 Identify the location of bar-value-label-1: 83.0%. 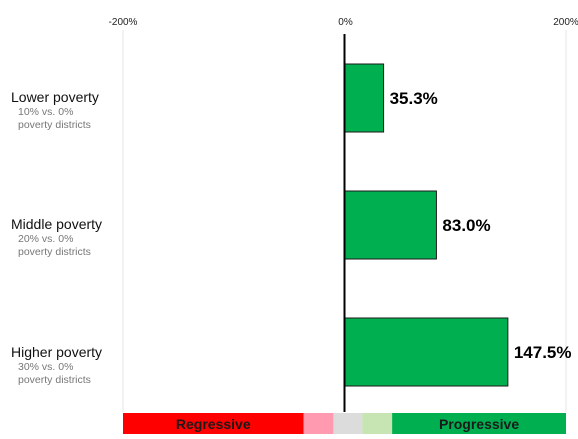
(466, 225).